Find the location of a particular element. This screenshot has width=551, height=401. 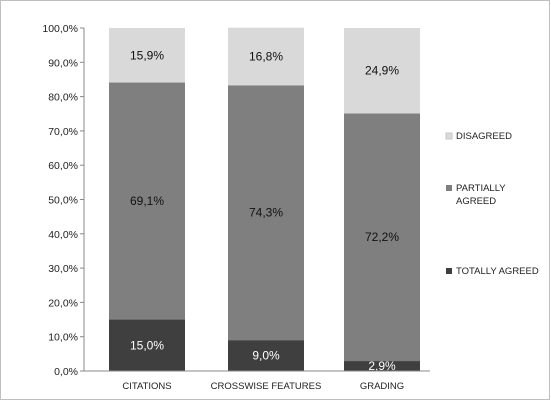

legend-swatch-totally-agreed is located at coordinates (449, 271).